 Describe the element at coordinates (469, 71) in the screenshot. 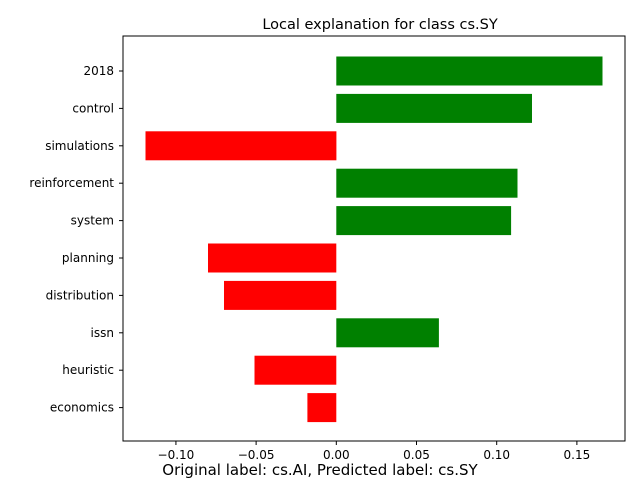

I see `bar-2018` at that location.